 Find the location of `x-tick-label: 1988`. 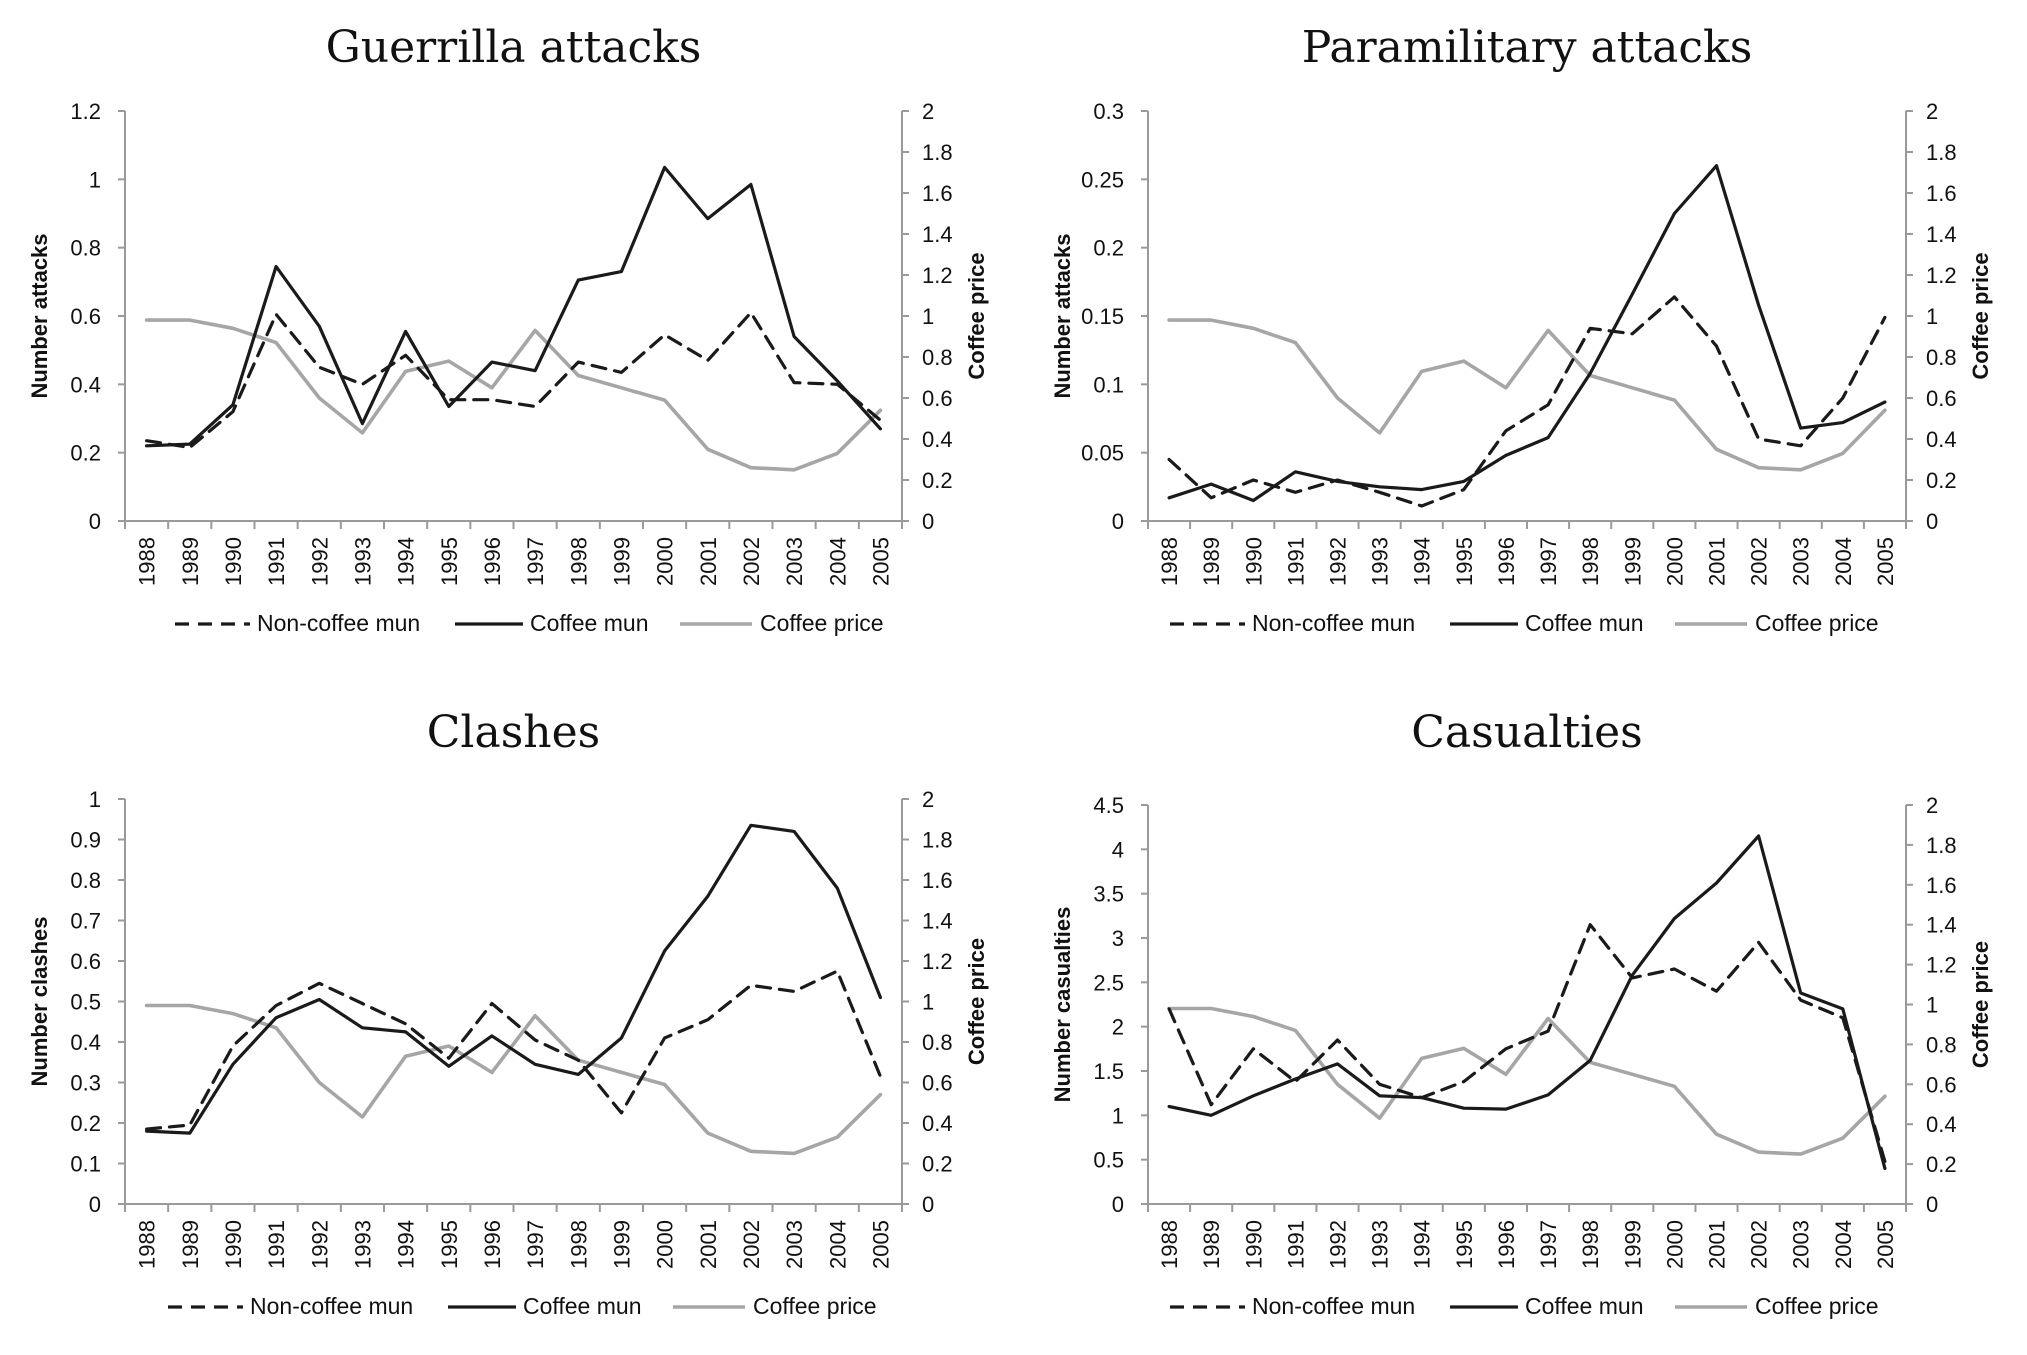

x-tick-label: 1988 is located at coordinates (147, 1244).